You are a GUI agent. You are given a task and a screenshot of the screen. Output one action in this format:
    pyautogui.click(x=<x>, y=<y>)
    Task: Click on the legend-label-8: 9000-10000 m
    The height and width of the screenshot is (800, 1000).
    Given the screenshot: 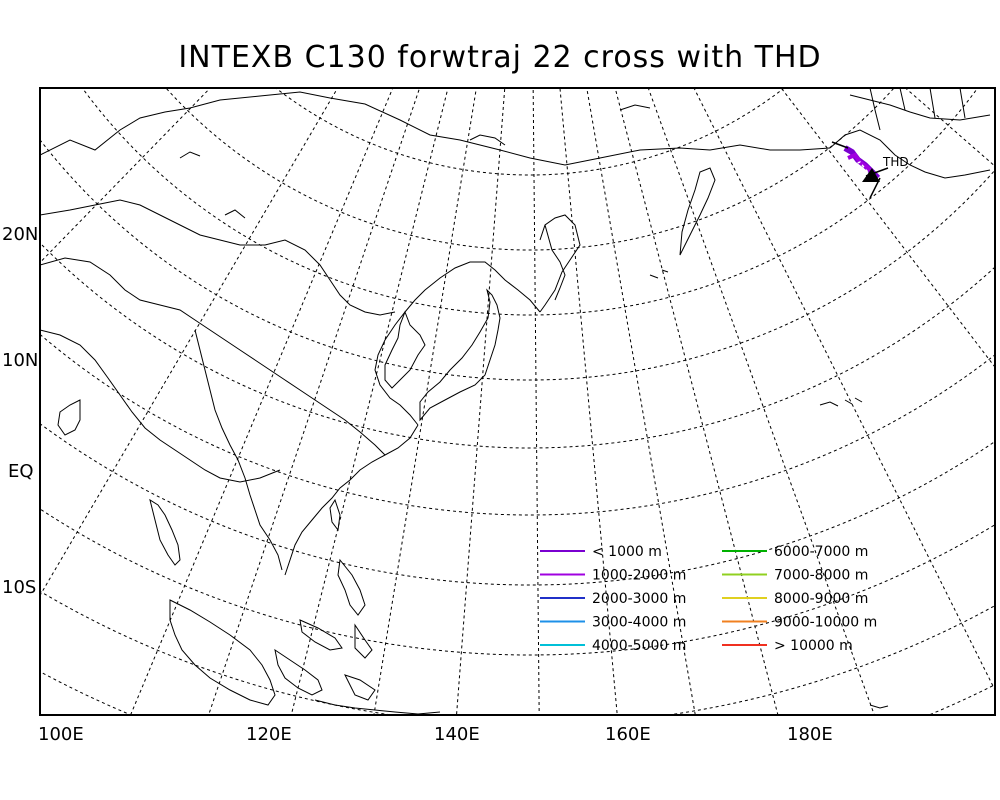 What is the action you would take?
    pyautogui.click(x=825, y=623)
    